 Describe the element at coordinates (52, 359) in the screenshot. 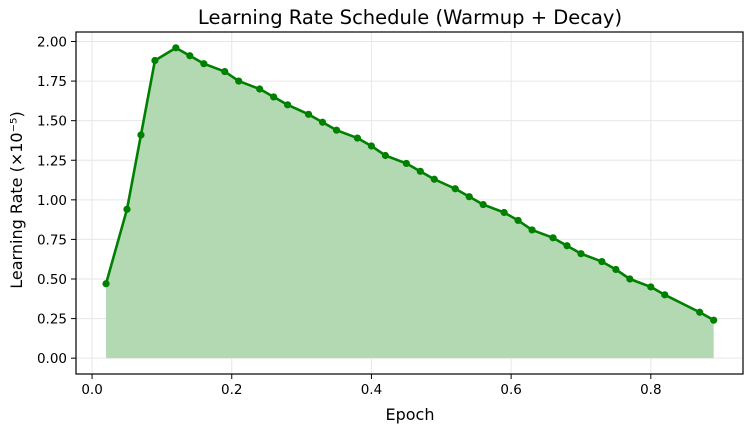

I see `y-tick-label: 0.00` at that location.